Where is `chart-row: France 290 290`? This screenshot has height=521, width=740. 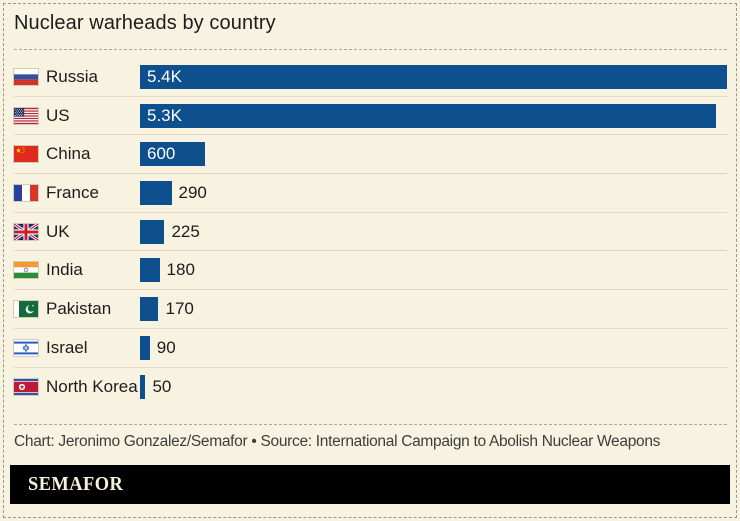 chart-row: France 290 290 is located at coordinates (370, 193).